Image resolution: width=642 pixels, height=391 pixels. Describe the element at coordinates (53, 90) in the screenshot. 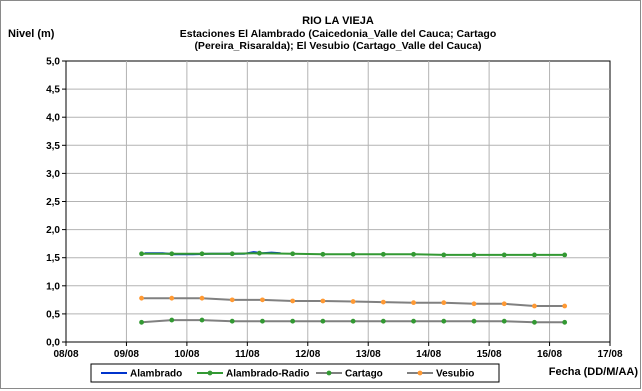

I see `y-tick-label: 4,5` at that location.